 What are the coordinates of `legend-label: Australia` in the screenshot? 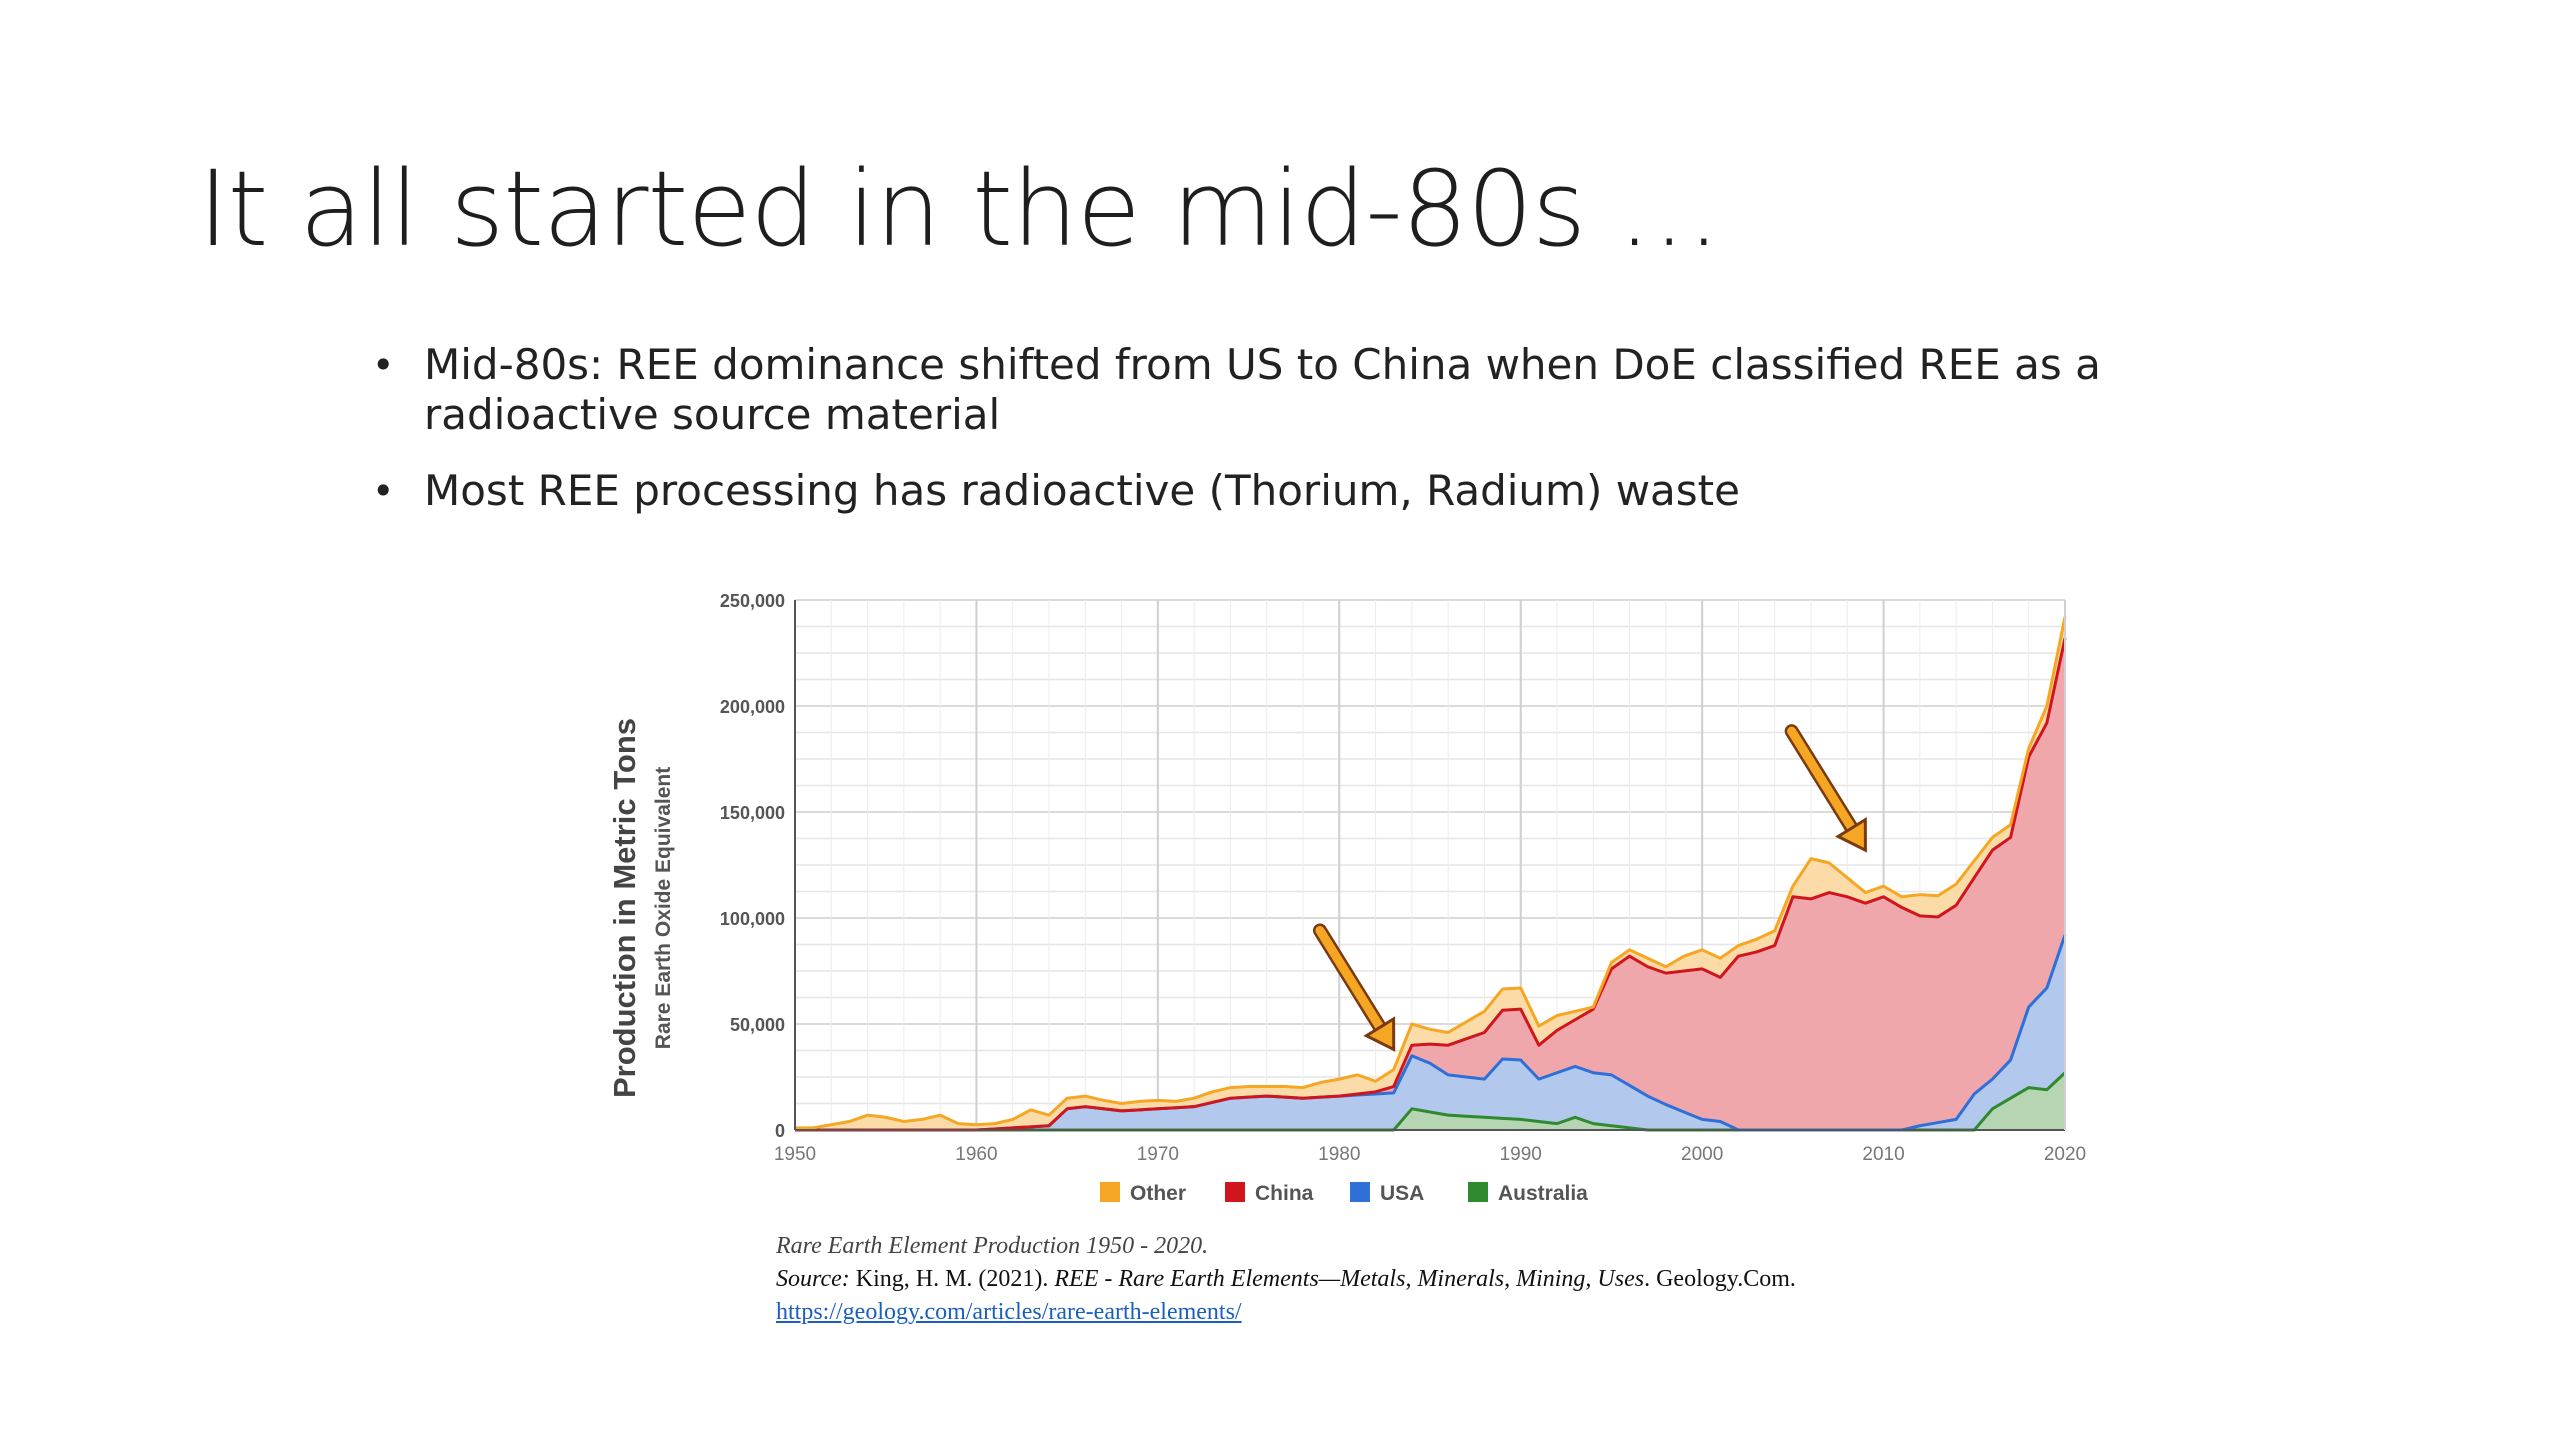 It's located at (1543, 1193).